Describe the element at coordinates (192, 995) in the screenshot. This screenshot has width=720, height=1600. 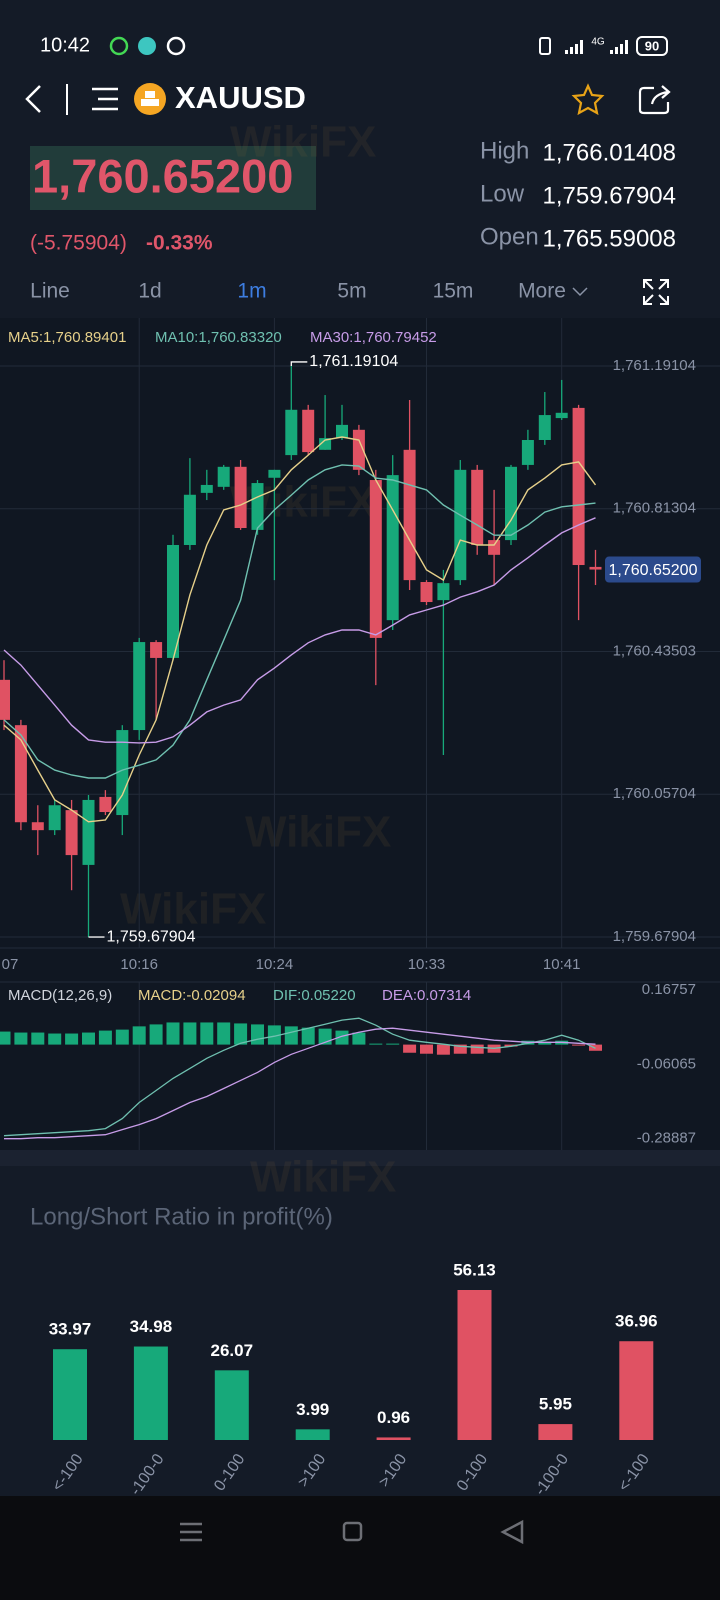
I see `legend-entry: MACD:-0.02094` at that location.